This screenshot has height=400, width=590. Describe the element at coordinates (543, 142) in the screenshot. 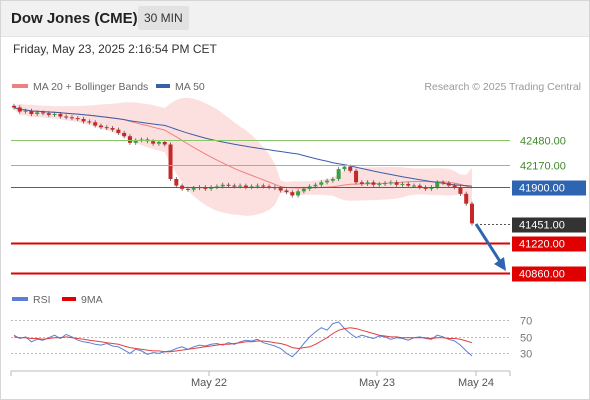

I see `level-label: 42480.00` at that location.